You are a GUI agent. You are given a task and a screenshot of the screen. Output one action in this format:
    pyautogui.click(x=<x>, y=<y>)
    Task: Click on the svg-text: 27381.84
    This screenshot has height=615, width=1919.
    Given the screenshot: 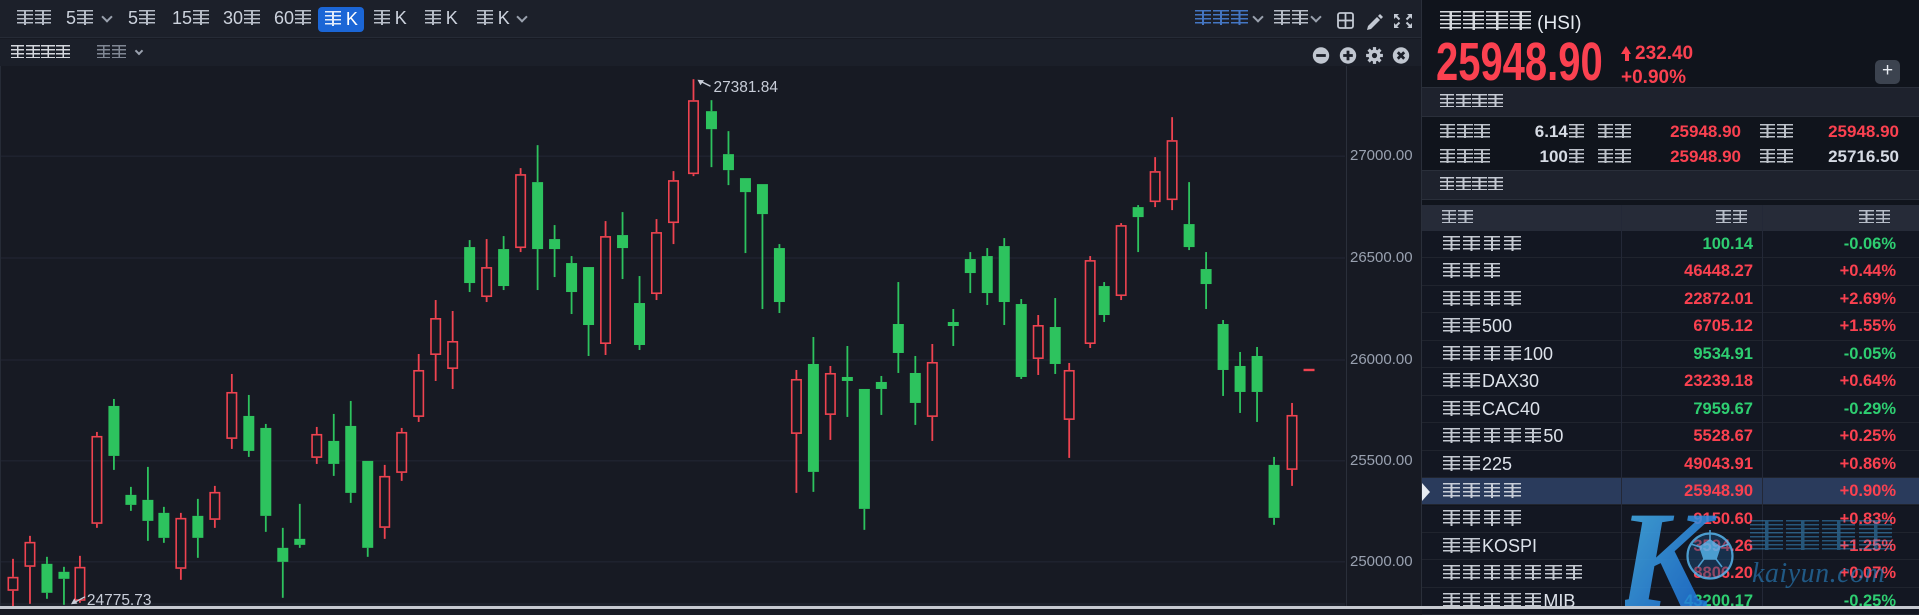 What is the action you would take?
    pyautogui.click(x=745, y=87)
    